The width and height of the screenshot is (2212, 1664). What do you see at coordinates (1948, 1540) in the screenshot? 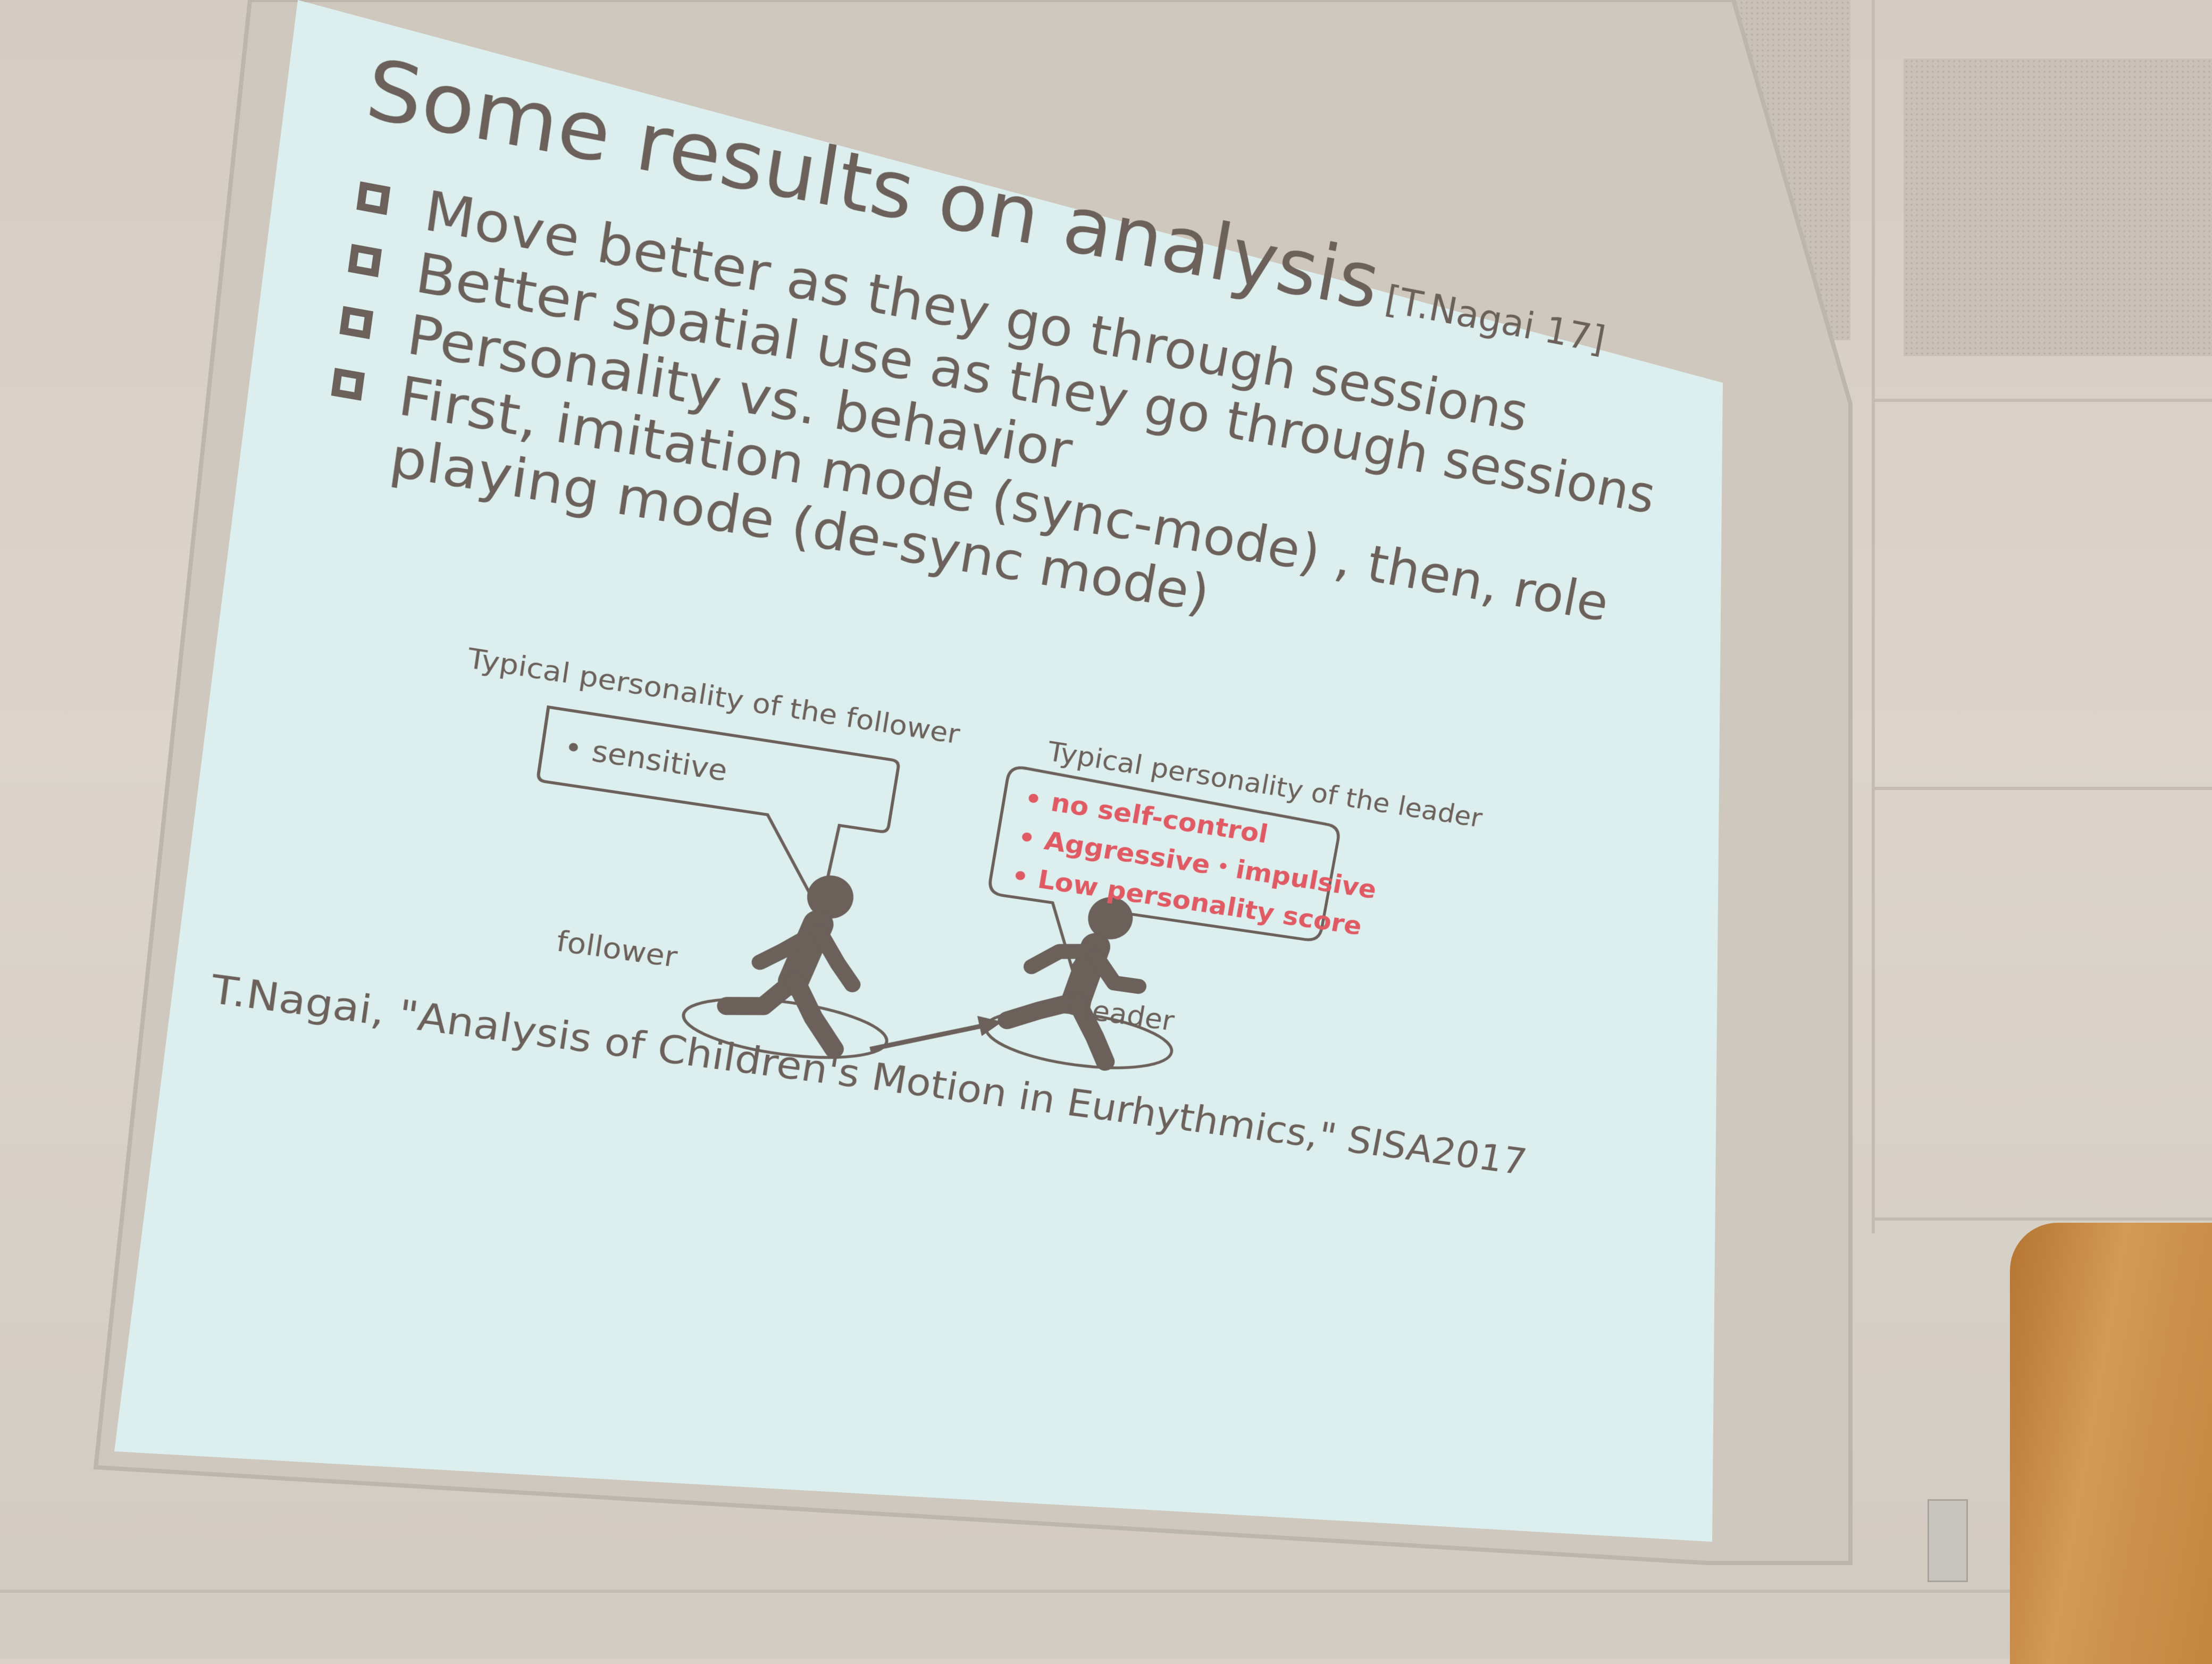
I see `wall-sign` at bounding box center [1948, 1540].